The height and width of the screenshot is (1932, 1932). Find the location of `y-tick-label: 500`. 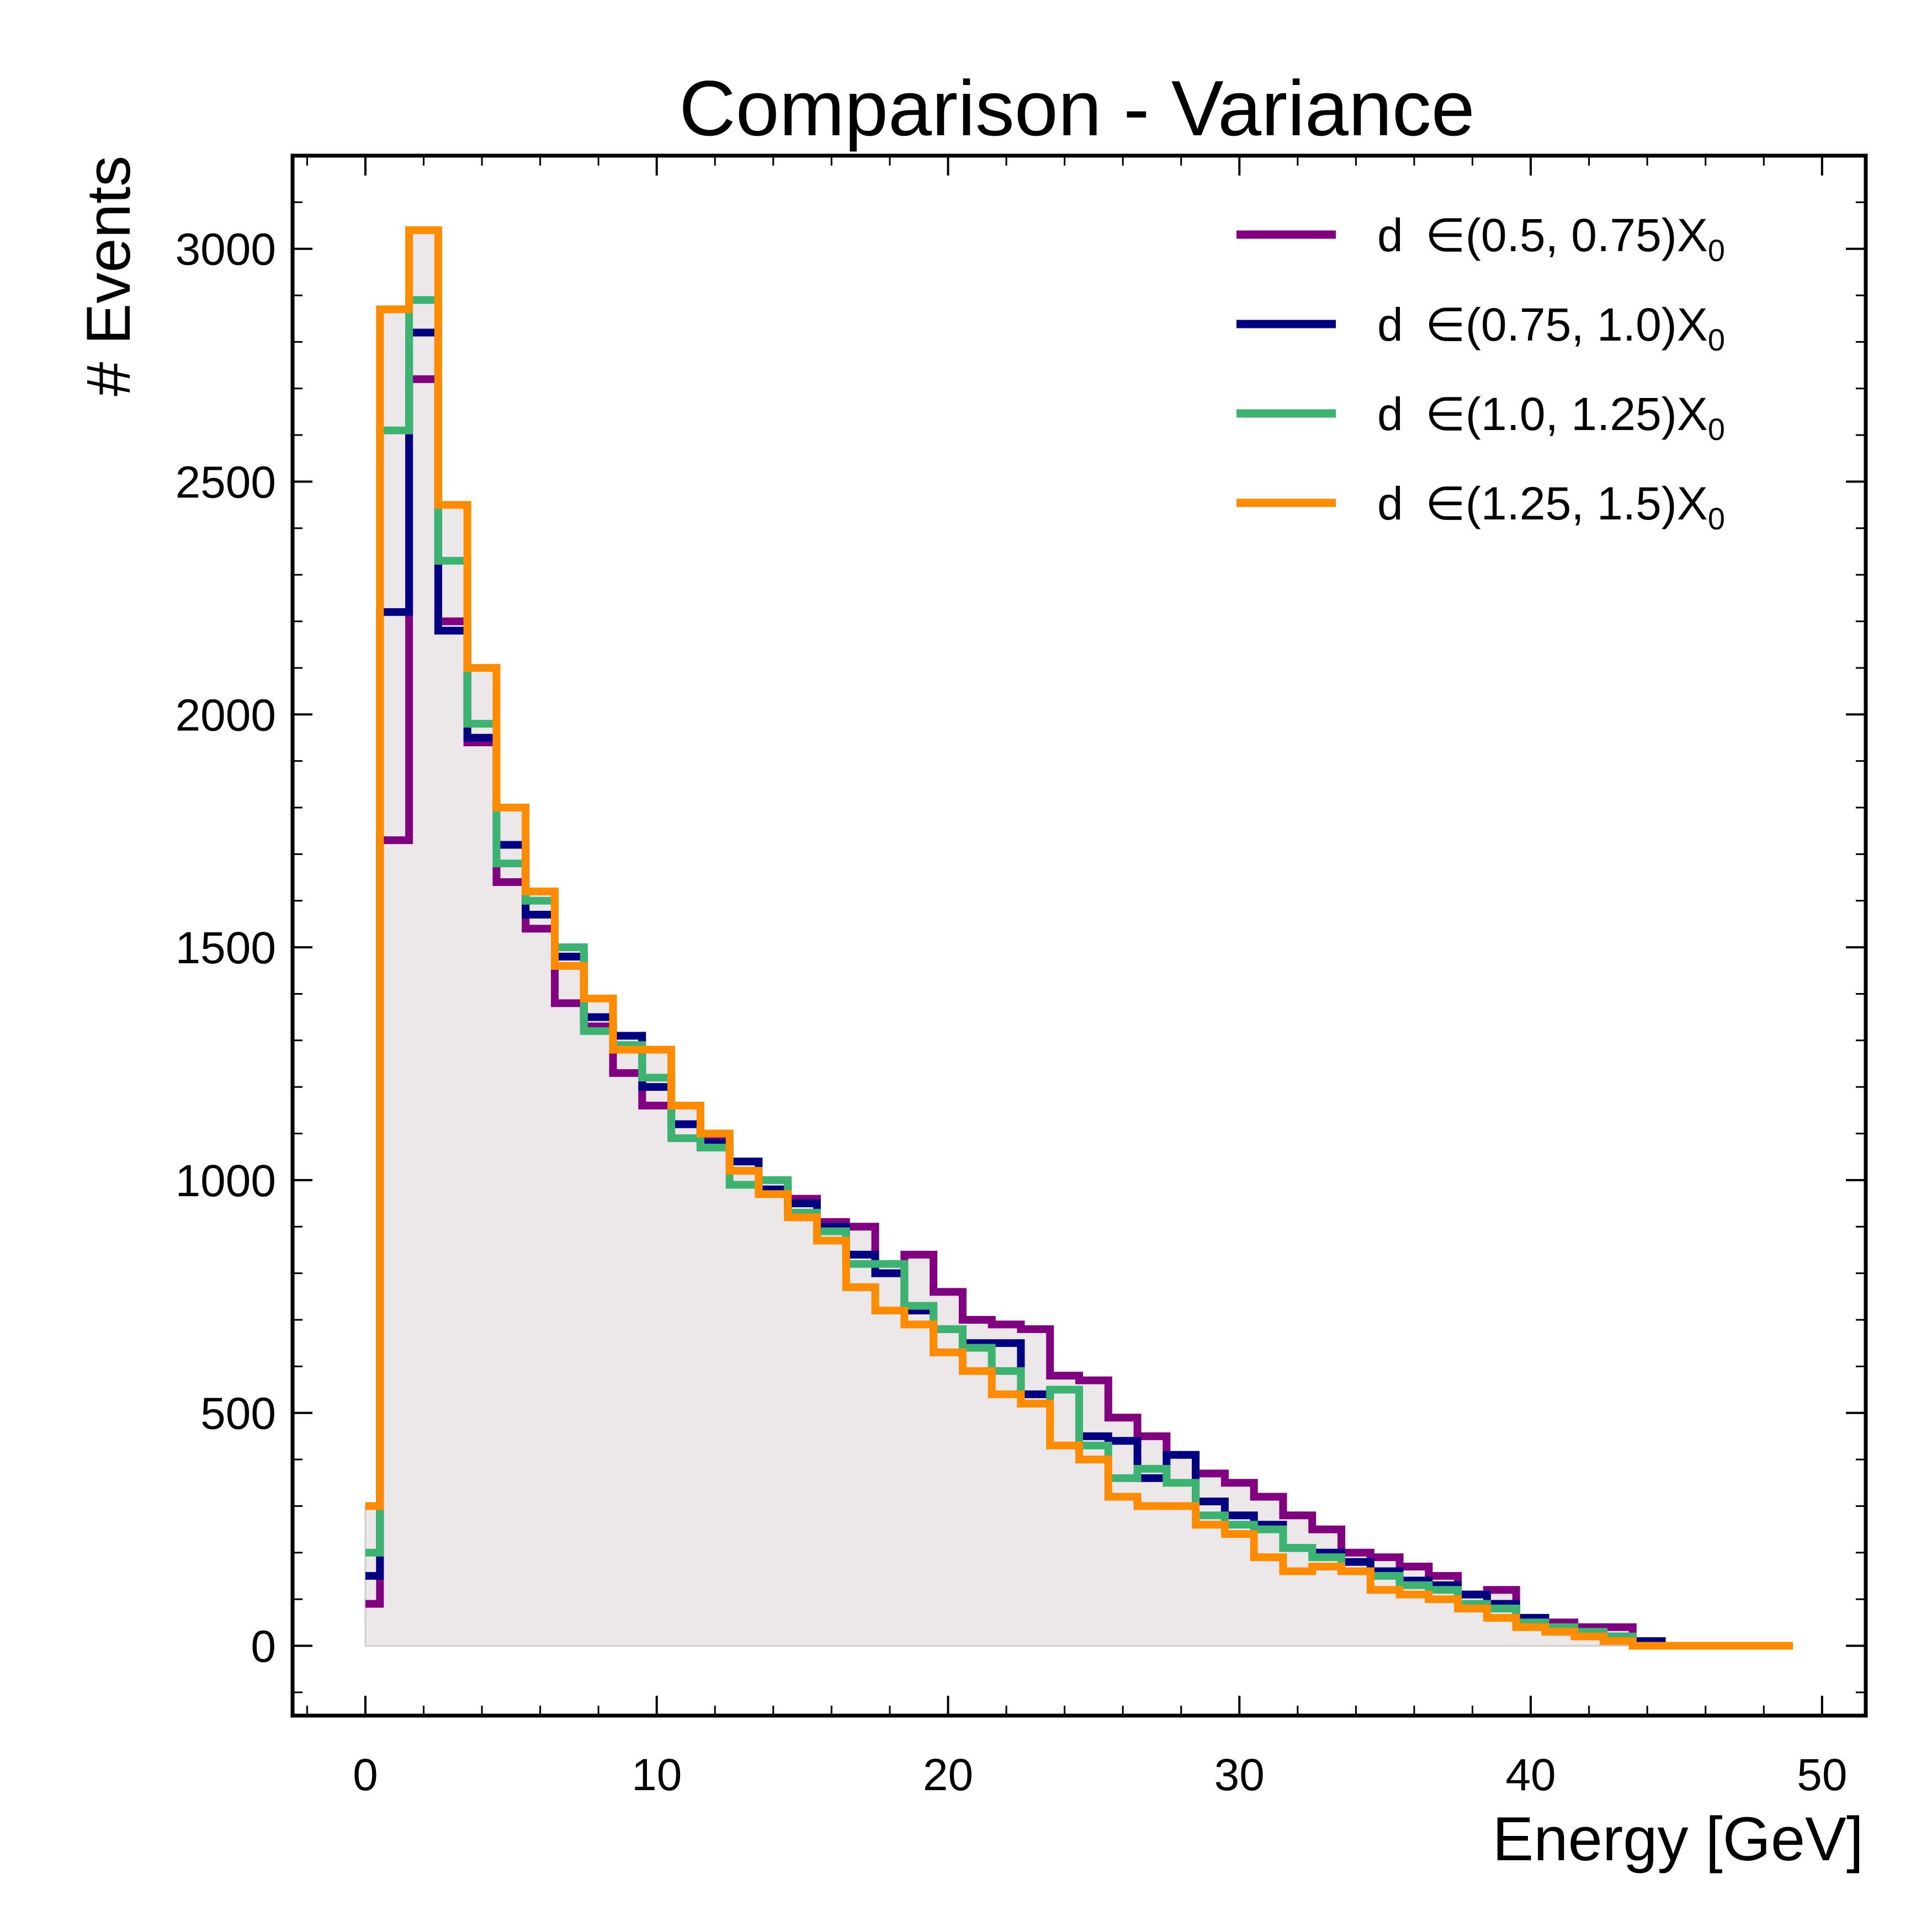

y-tick-label: 500 is located at coordinates (238, 1414).